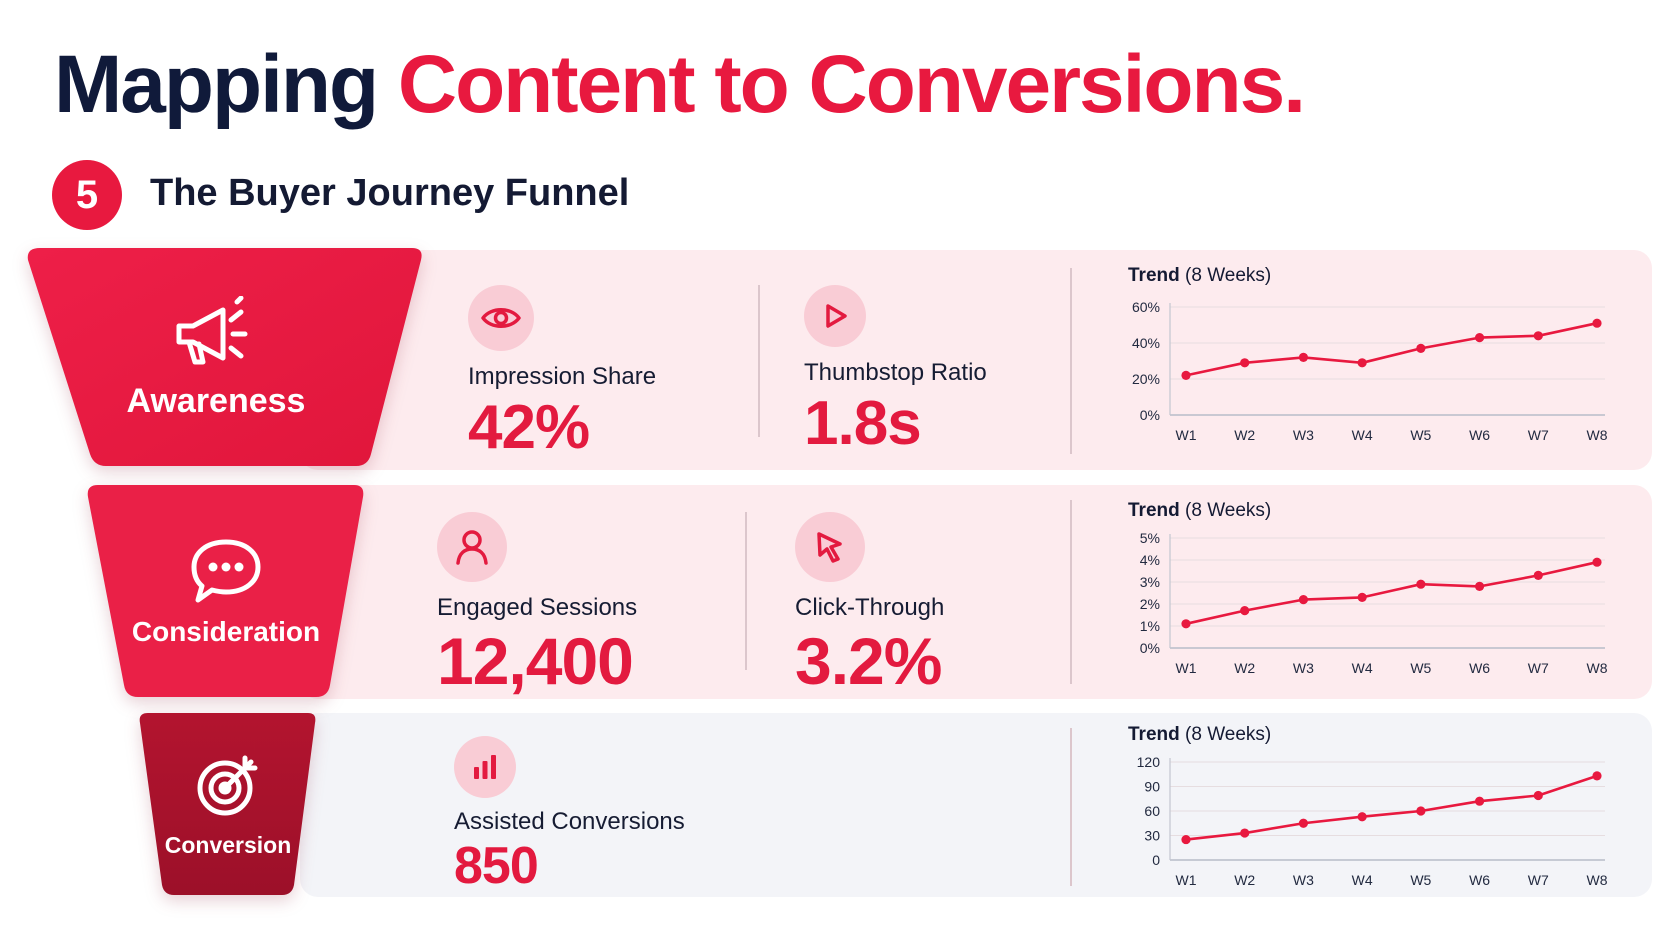 The image size is (1672, 940). I want to click on y-tick-label: 3%, so click(1150, 582).